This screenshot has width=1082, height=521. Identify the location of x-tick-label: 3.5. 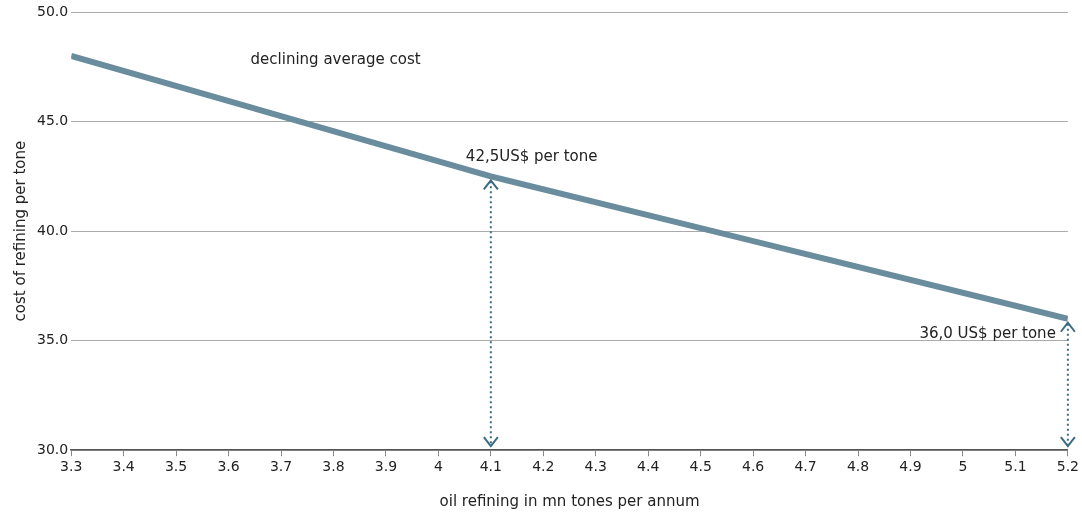
(176, 466).